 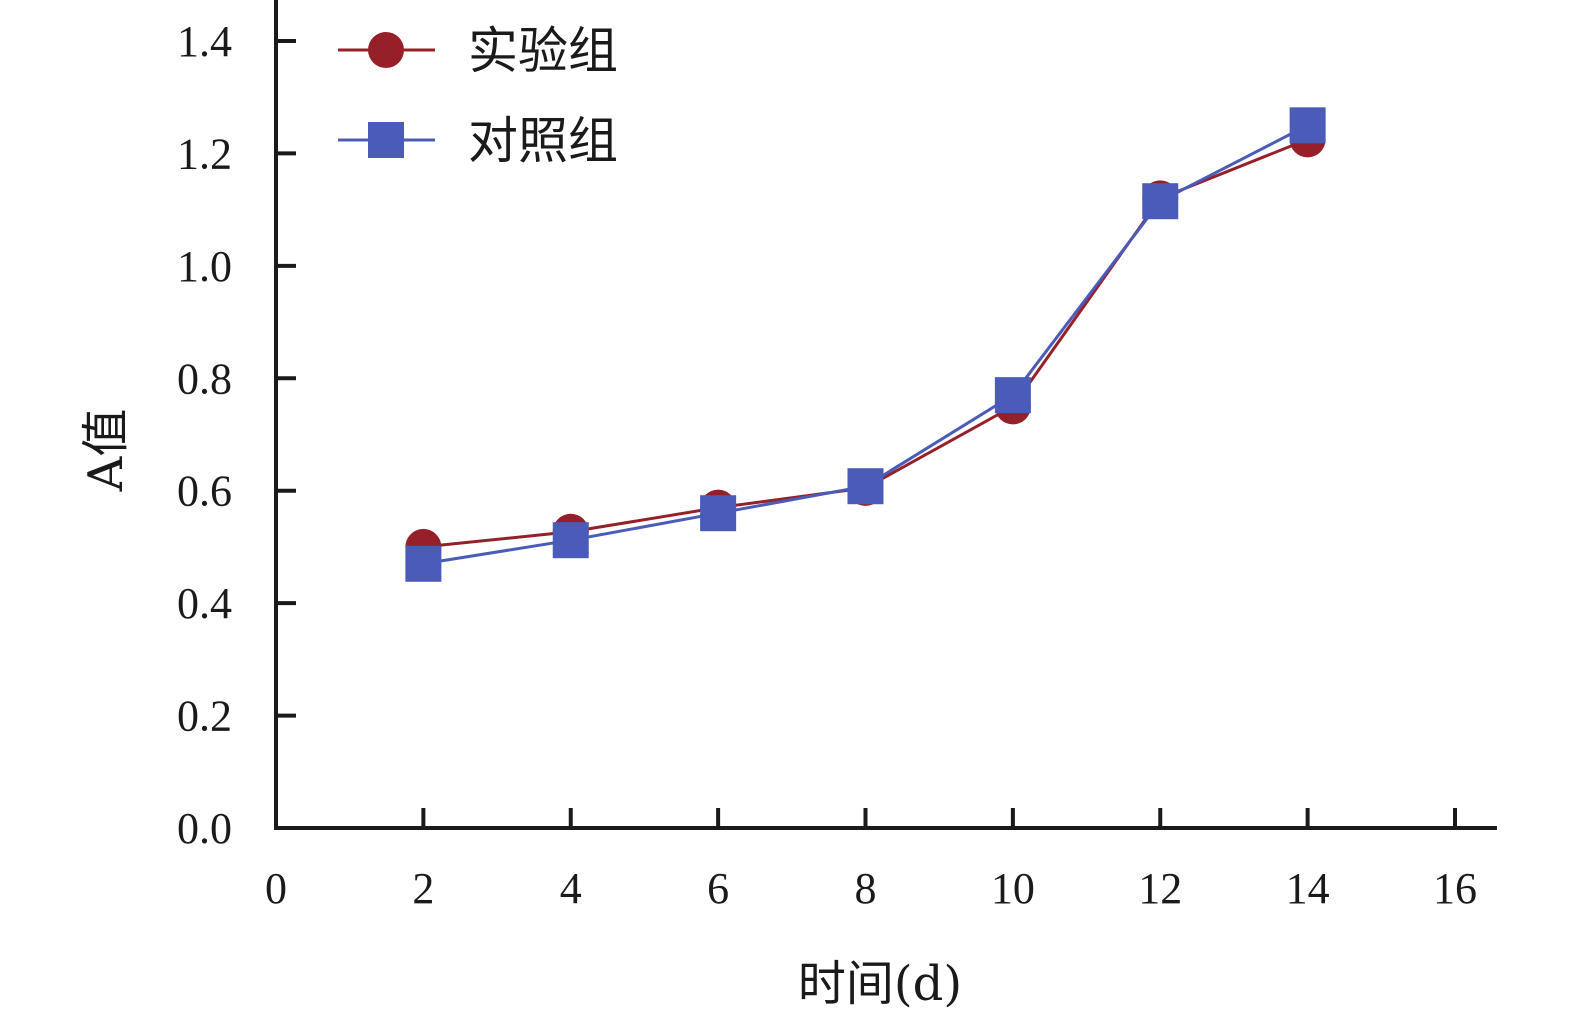 What do you see at coordinates (543, 141) in the screenshot?
I see `legend-label: 对照组` at bounding box center [543, 141].